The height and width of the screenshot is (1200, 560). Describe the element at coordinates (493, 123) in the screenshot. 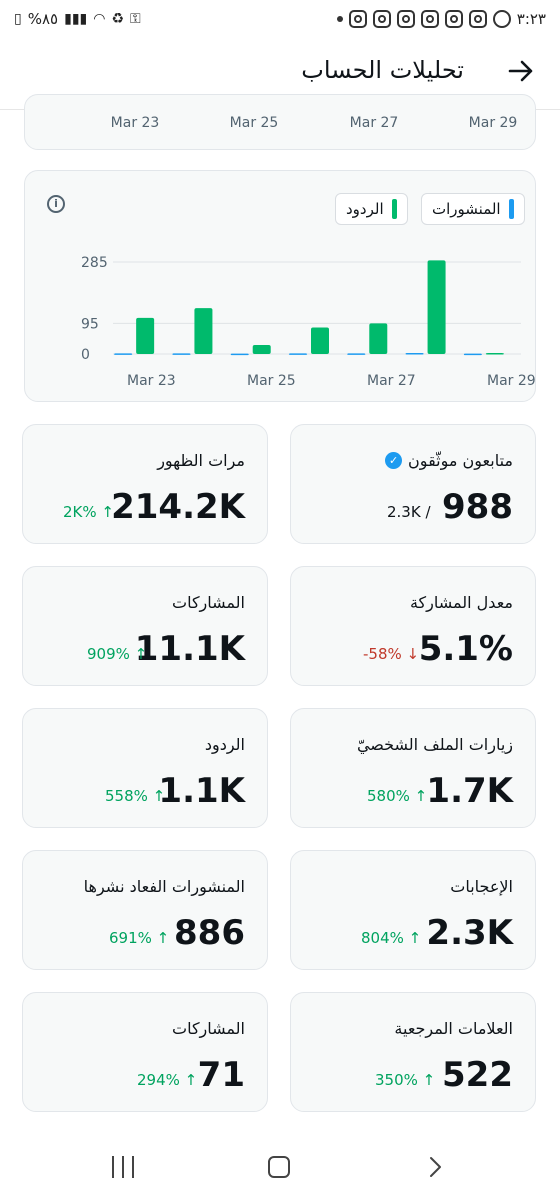

I see `date-label: Mar 29` at that location.